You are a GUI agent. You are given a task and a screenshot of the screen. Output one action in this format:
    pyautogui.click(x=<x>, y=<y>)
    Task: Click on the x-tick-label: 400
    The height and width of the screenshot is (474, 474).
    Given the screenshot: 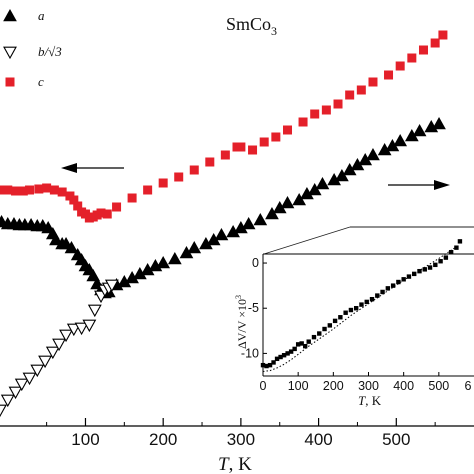 What is the action you would take?
    pyautogui.click(x=318, y=439)
    